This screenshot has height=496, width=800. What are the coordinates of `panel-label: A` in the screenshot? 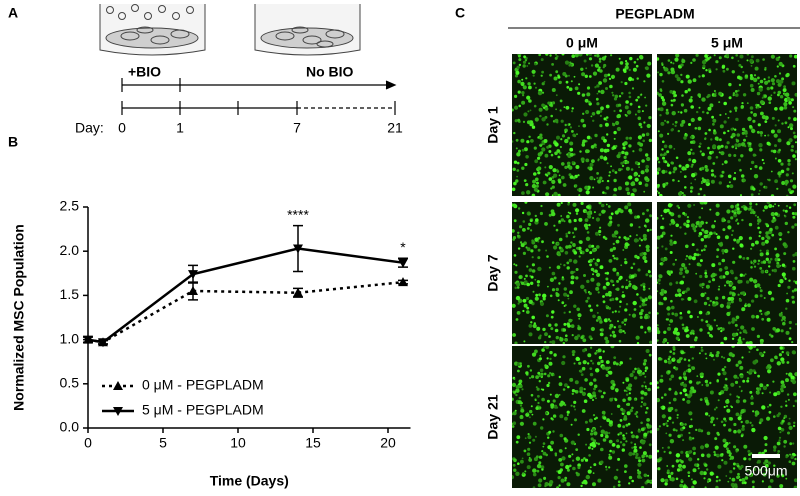 It's located at (13, 13).